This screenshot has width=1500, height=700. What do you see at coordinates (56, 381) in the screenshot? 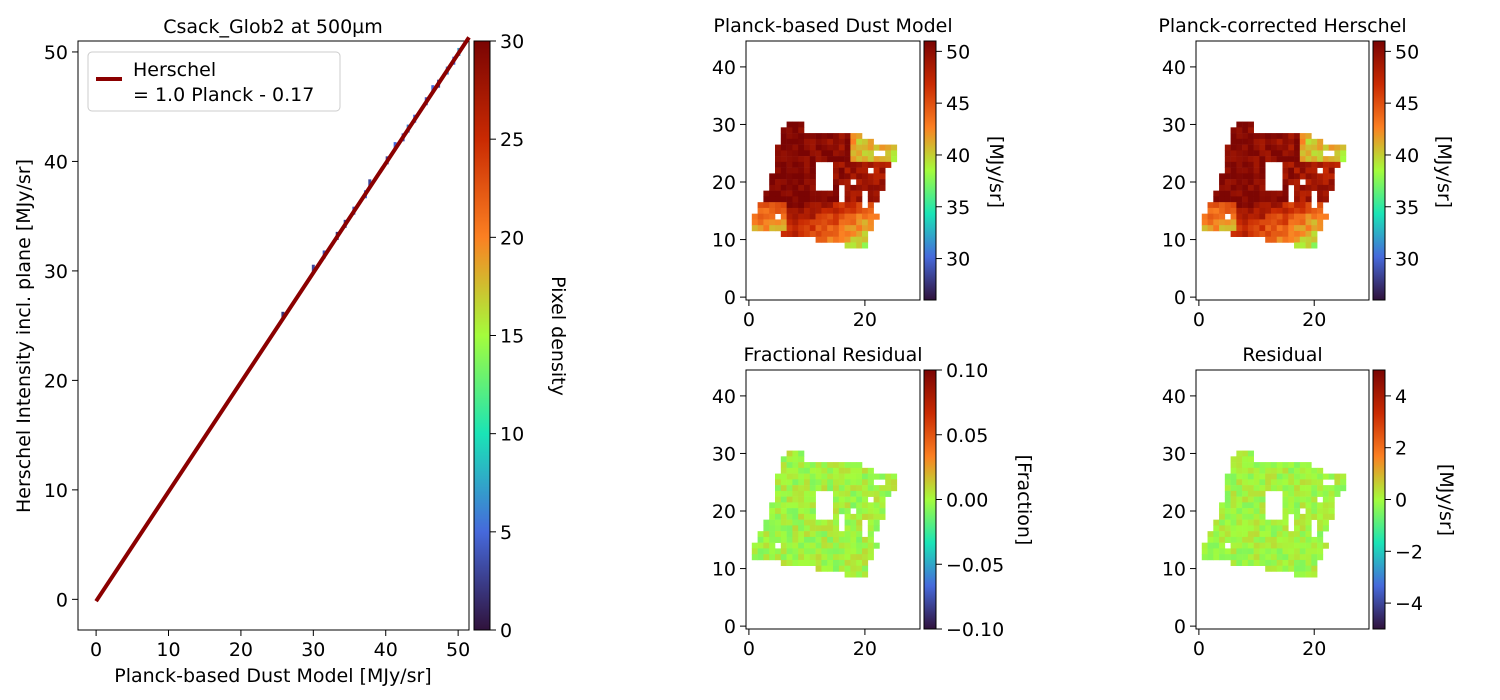
I see `y-tick-label: 20` at bounding box center [56, 381].